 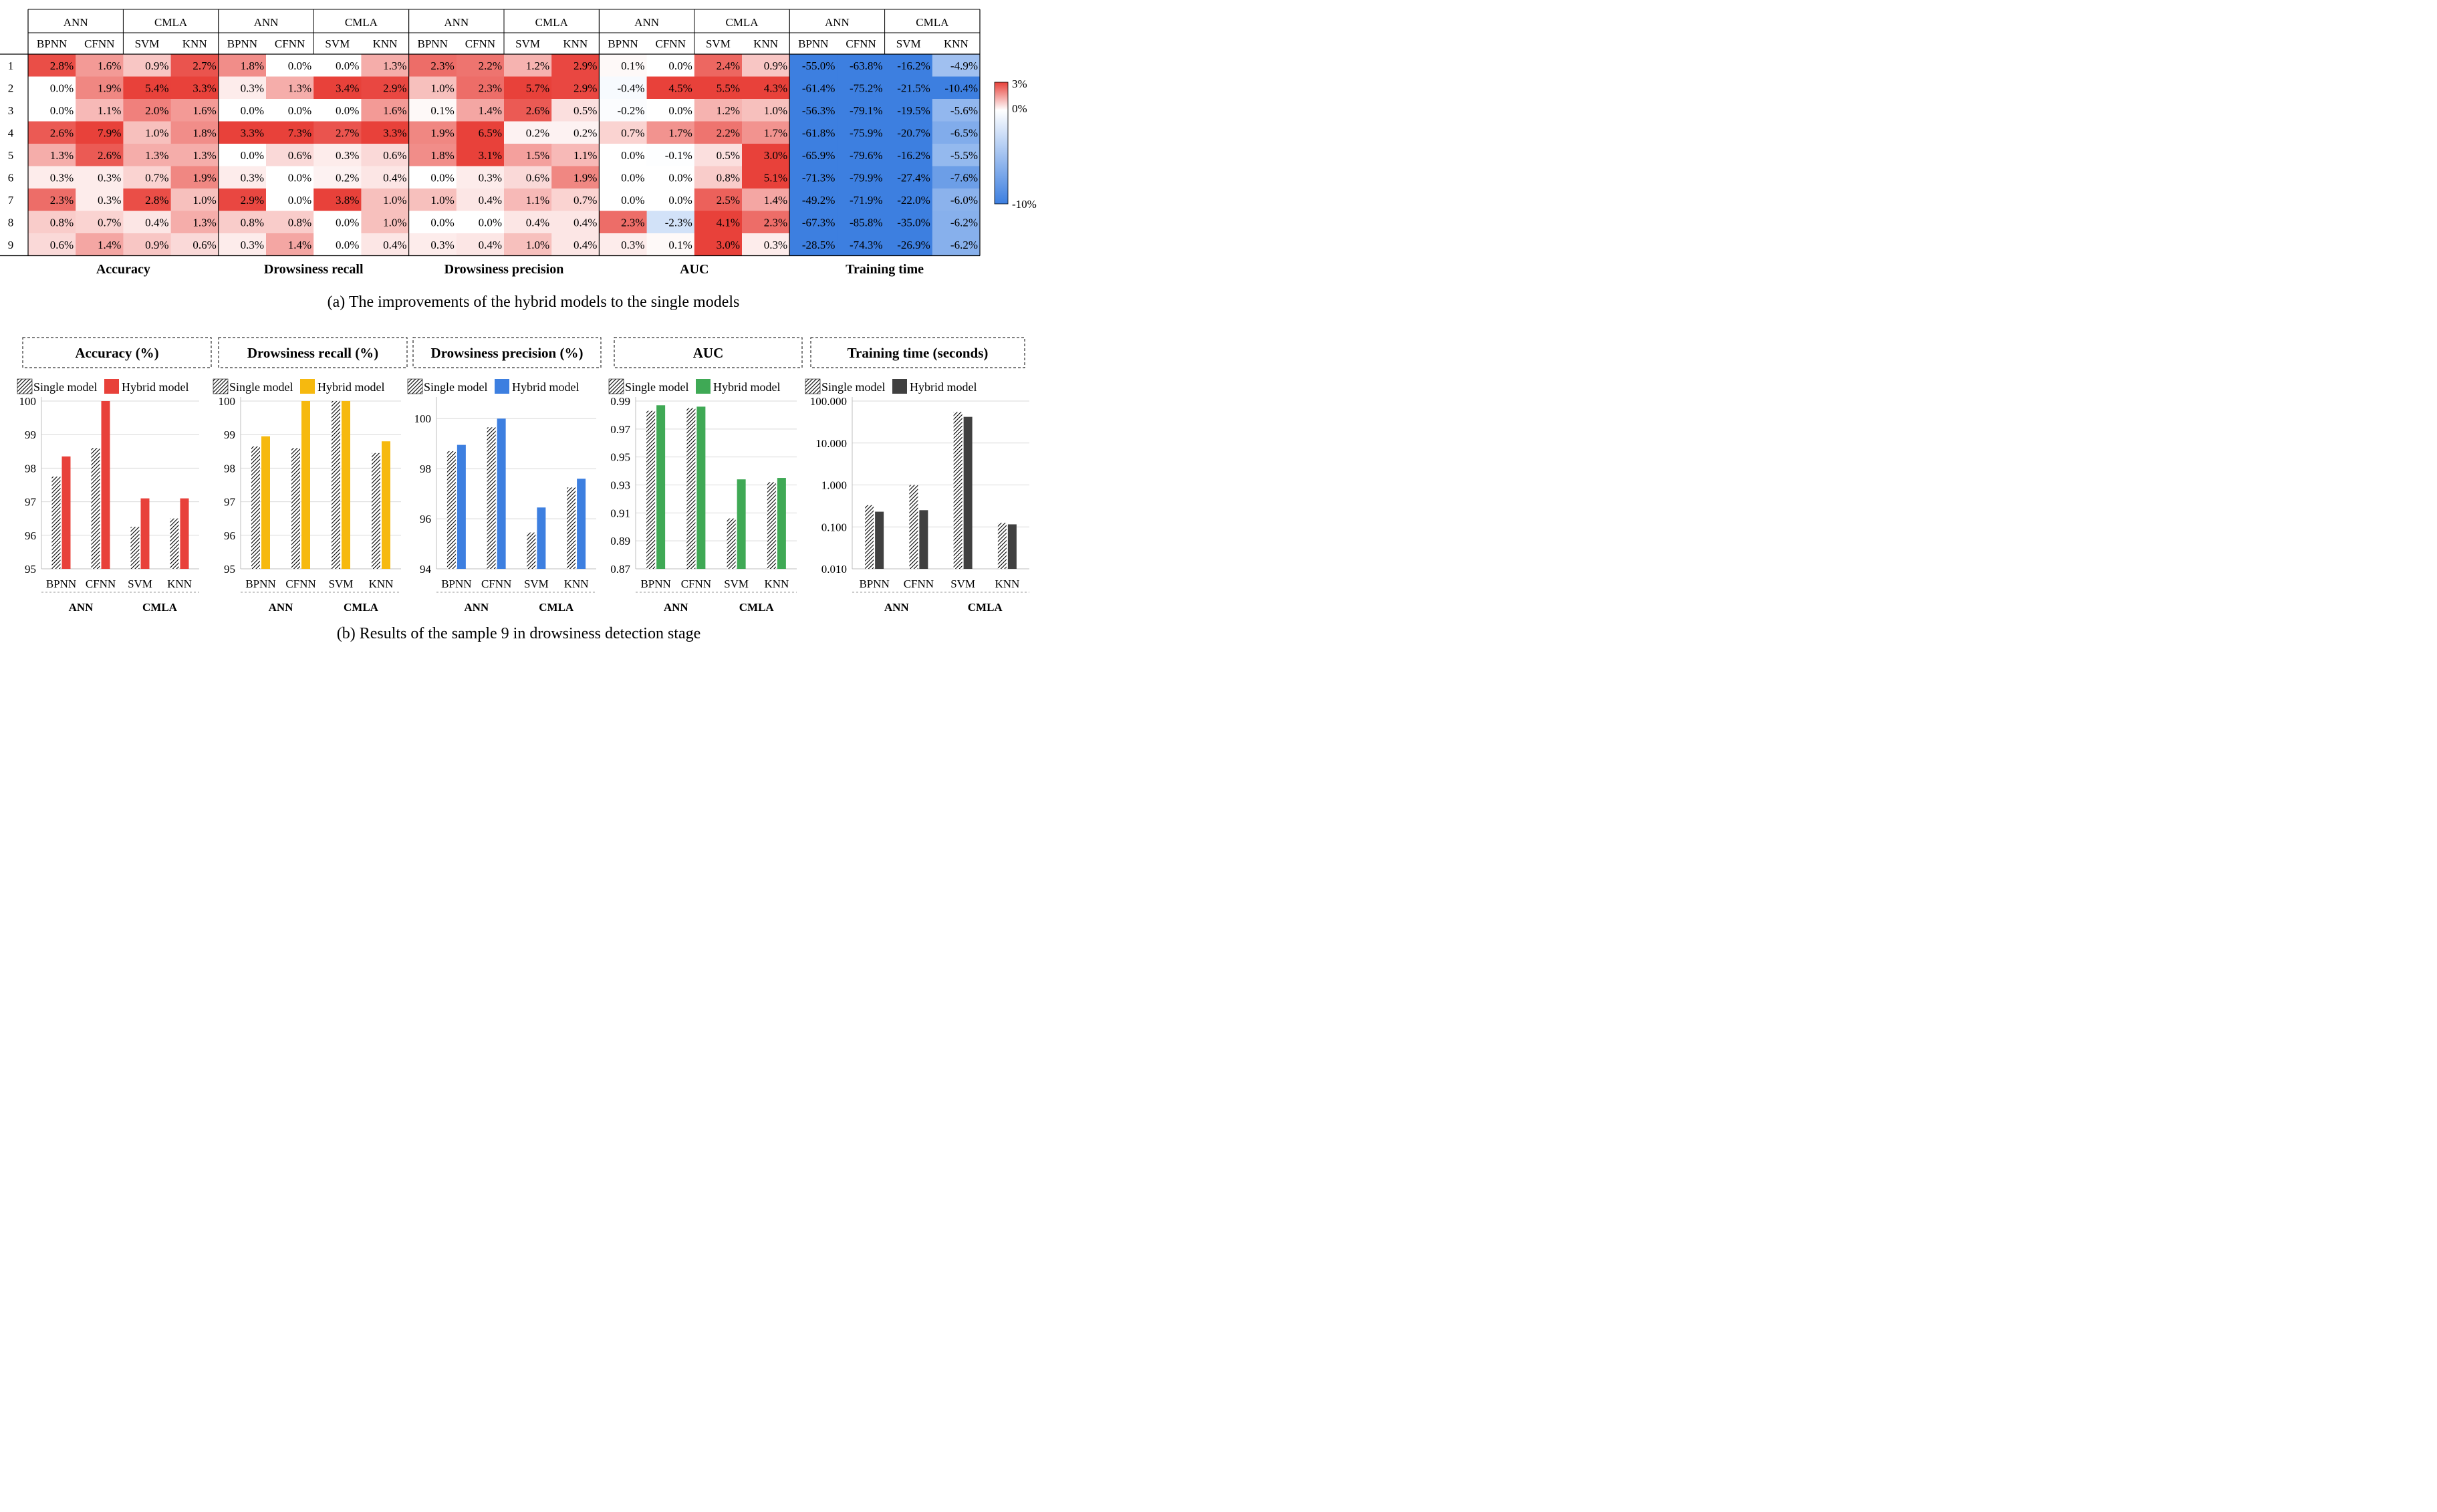 I want to click on heatmap-cell-label: -27.4%, so click(x=913, y=177).